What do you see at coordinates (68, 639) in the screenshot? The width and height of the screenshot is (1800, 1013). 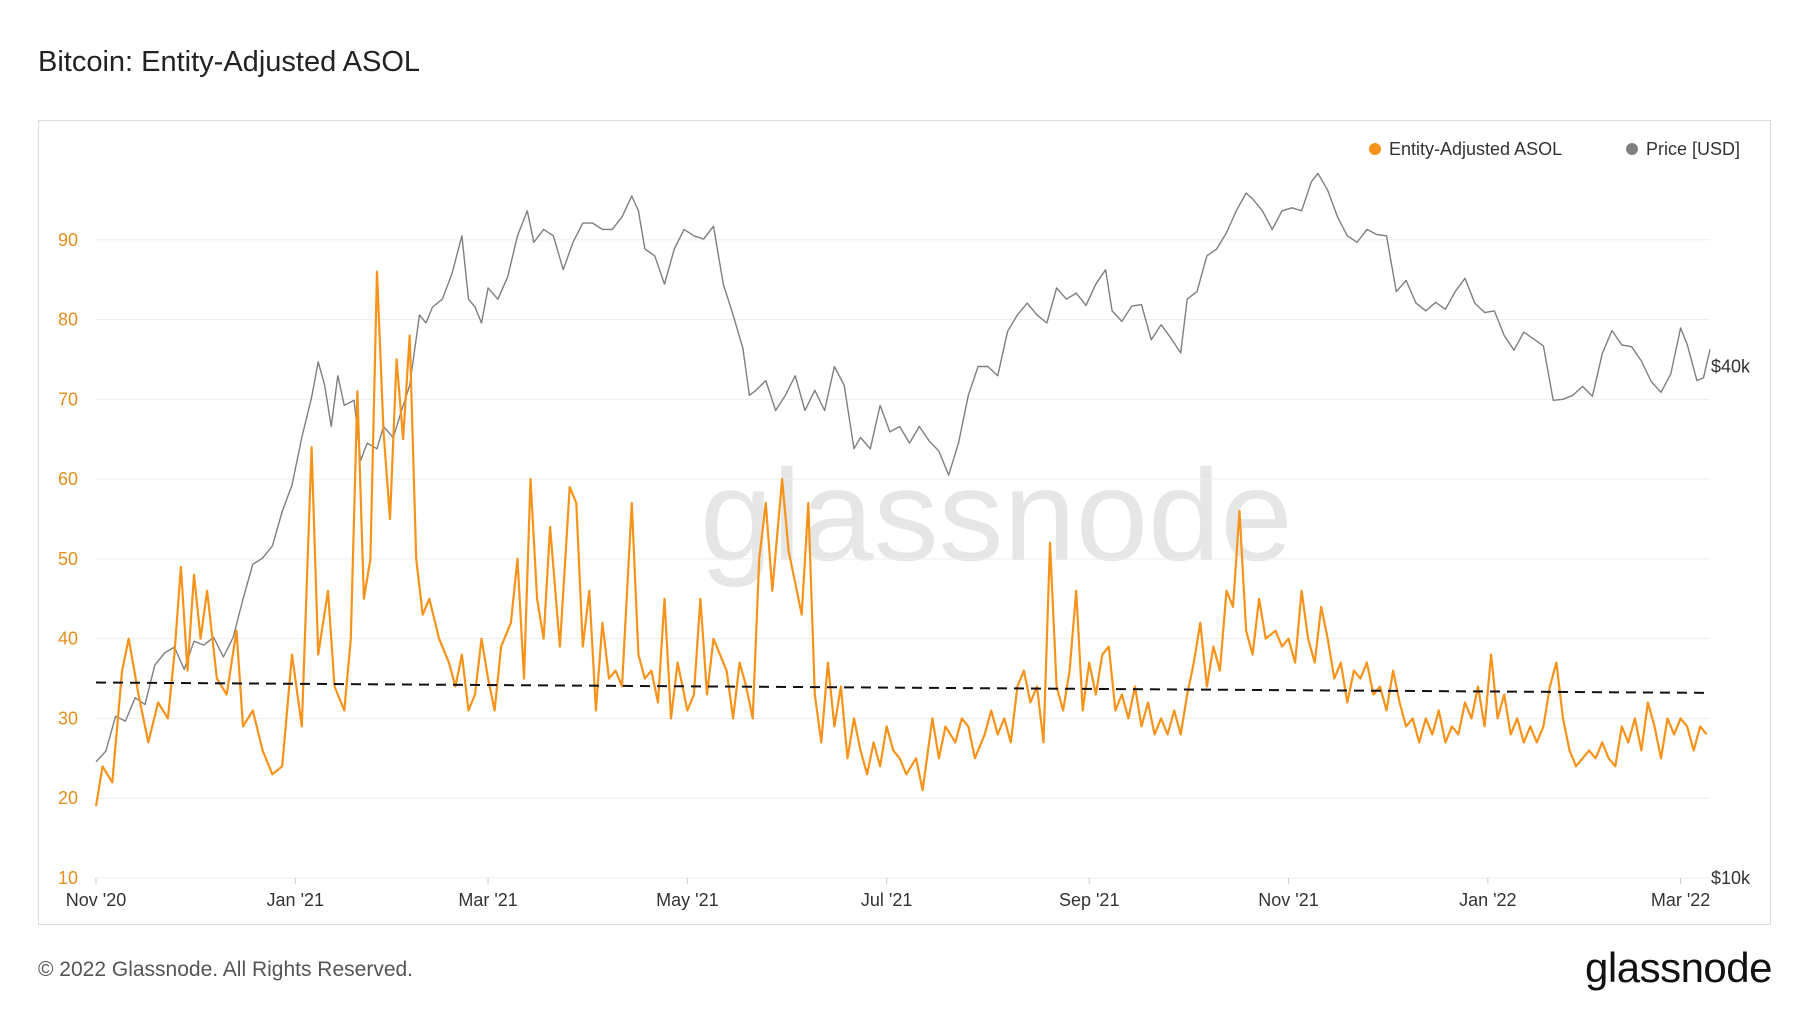 I see `left-tick-label: 40` at bounding box center [68, 639].